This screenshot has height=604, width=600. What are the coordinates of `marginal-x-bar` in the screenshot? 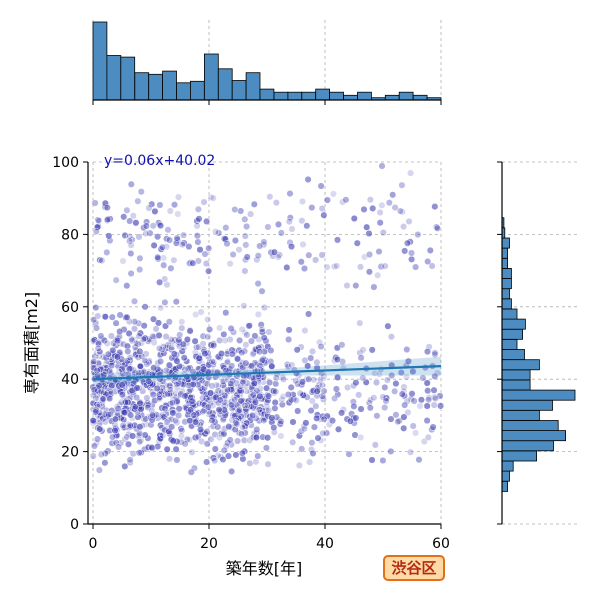 It's located at (267, 94).